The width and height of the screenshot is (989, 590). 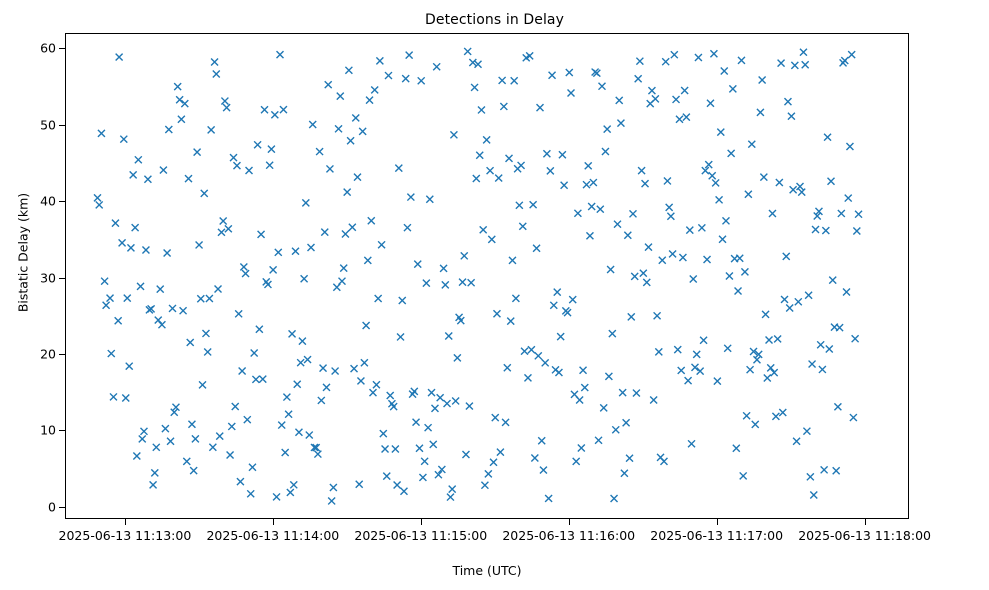 What do you see at coordinates (125, 535) in the screenshot?
I see `x-axis-tick-label: 2025-06-13 11:13:00` at bounding box center [125, 535].